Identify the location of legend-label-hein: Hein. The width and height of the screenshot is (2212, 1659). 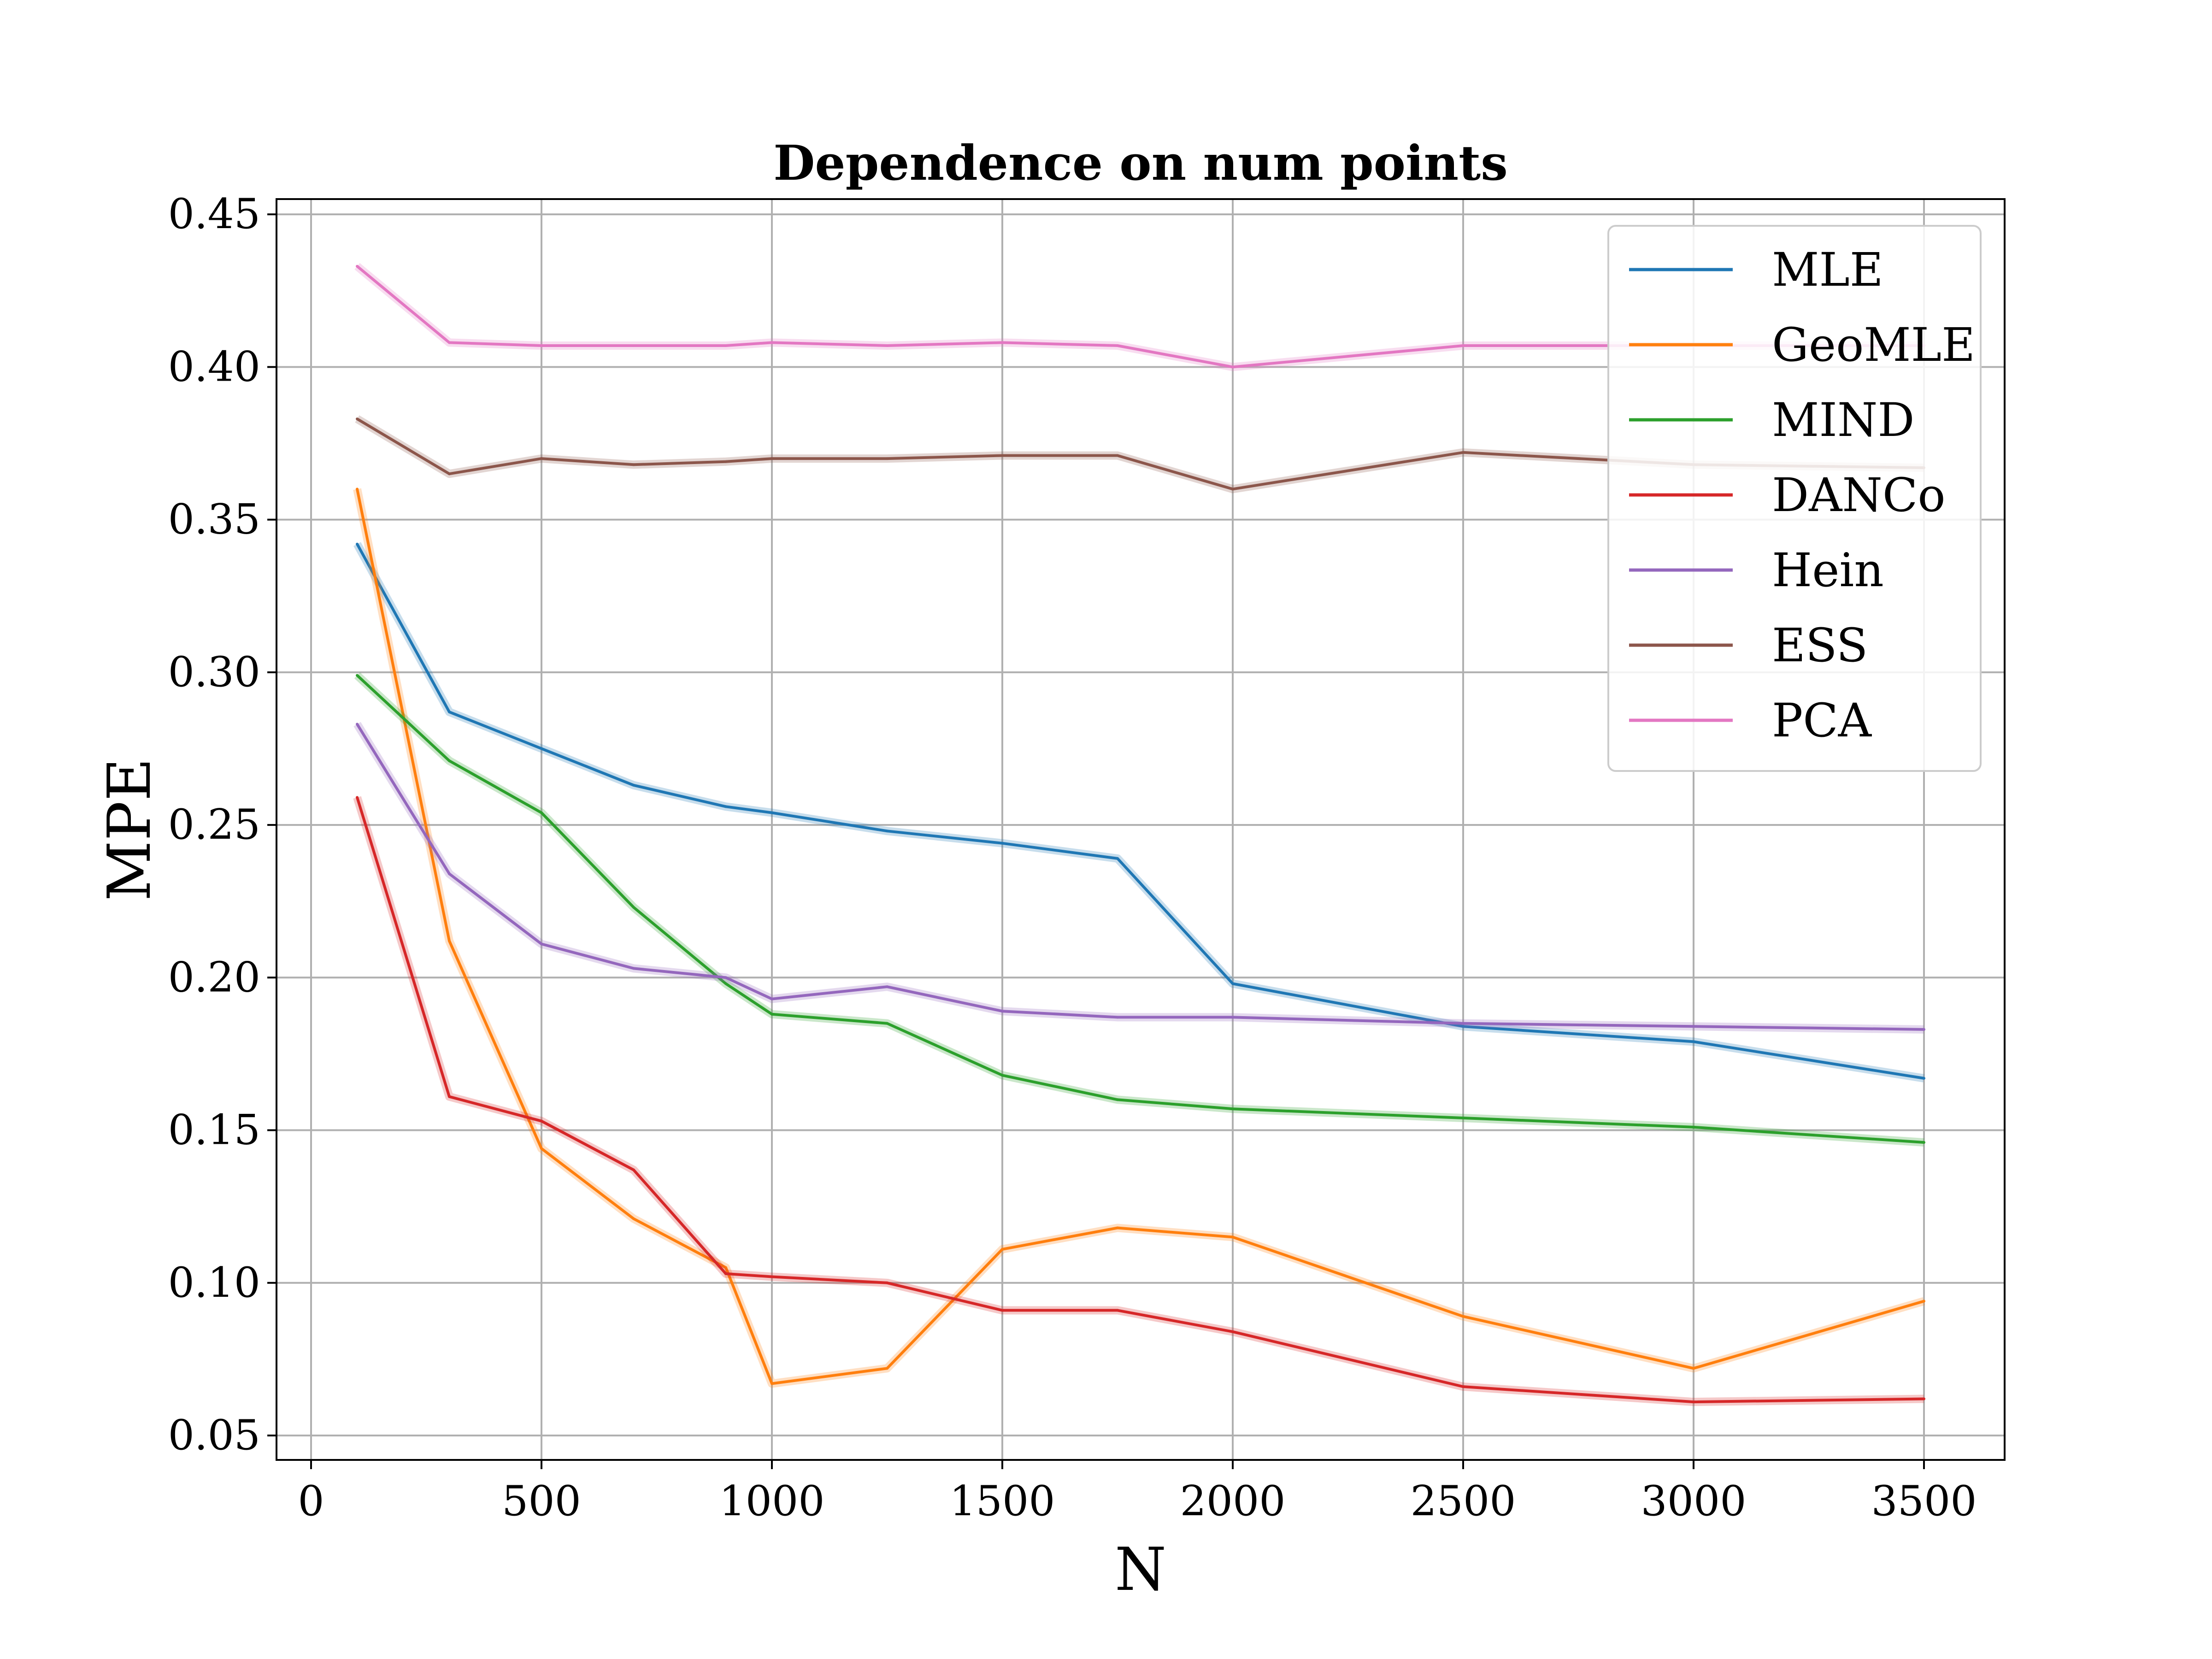
(1828, 570).